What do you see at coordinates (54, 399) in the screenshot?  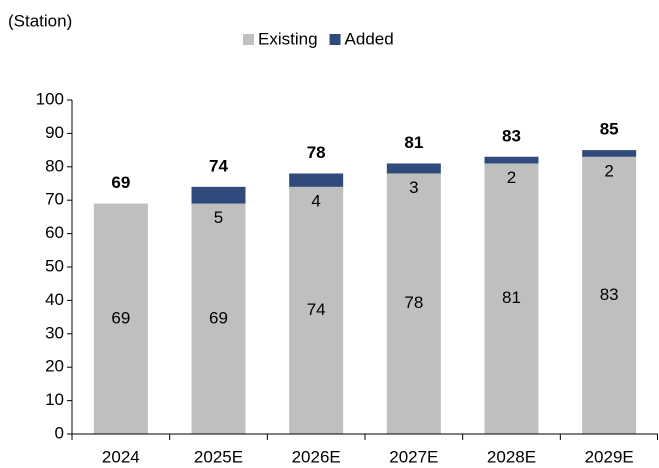 I see `y-tick-label: 10` at bounding box center [54, 399].